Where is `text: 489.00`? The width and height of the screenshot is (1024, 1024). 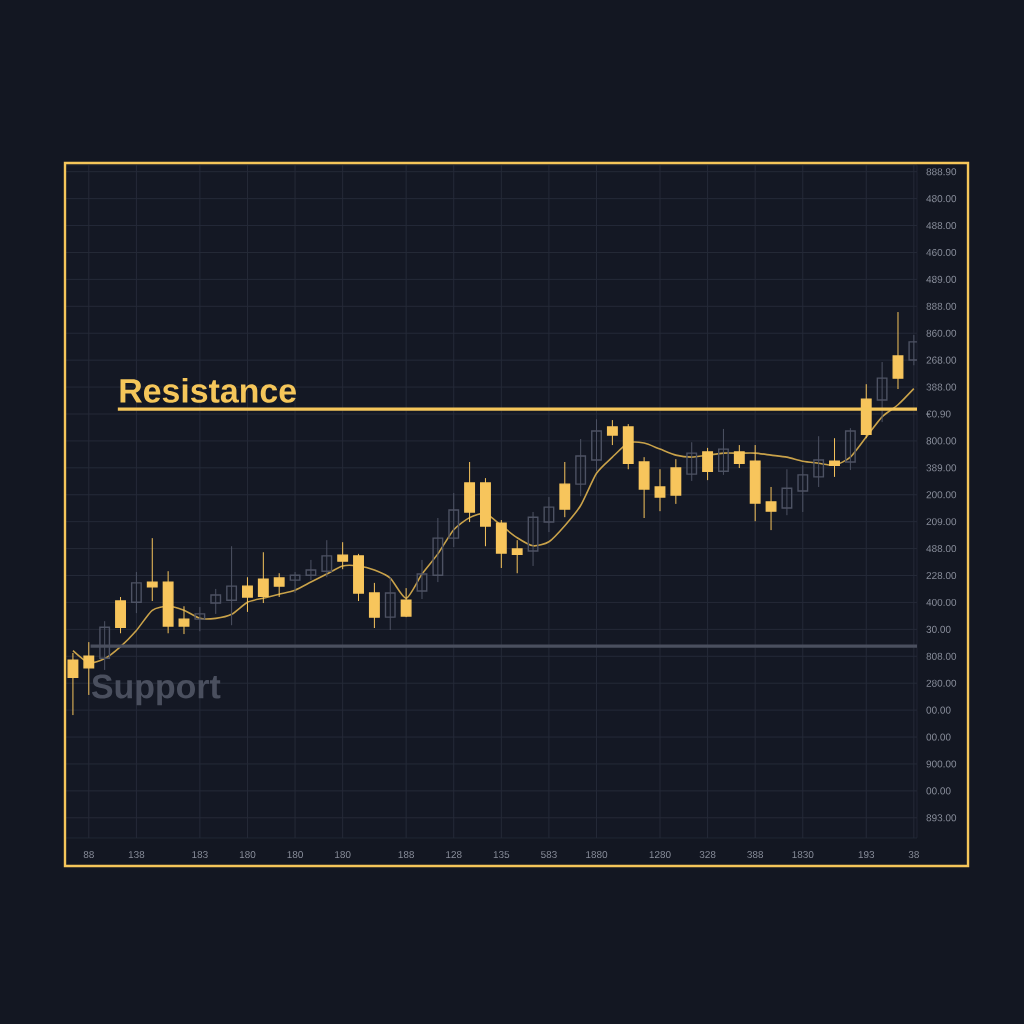
text: 489.00 is located at coordinates (941, 279).